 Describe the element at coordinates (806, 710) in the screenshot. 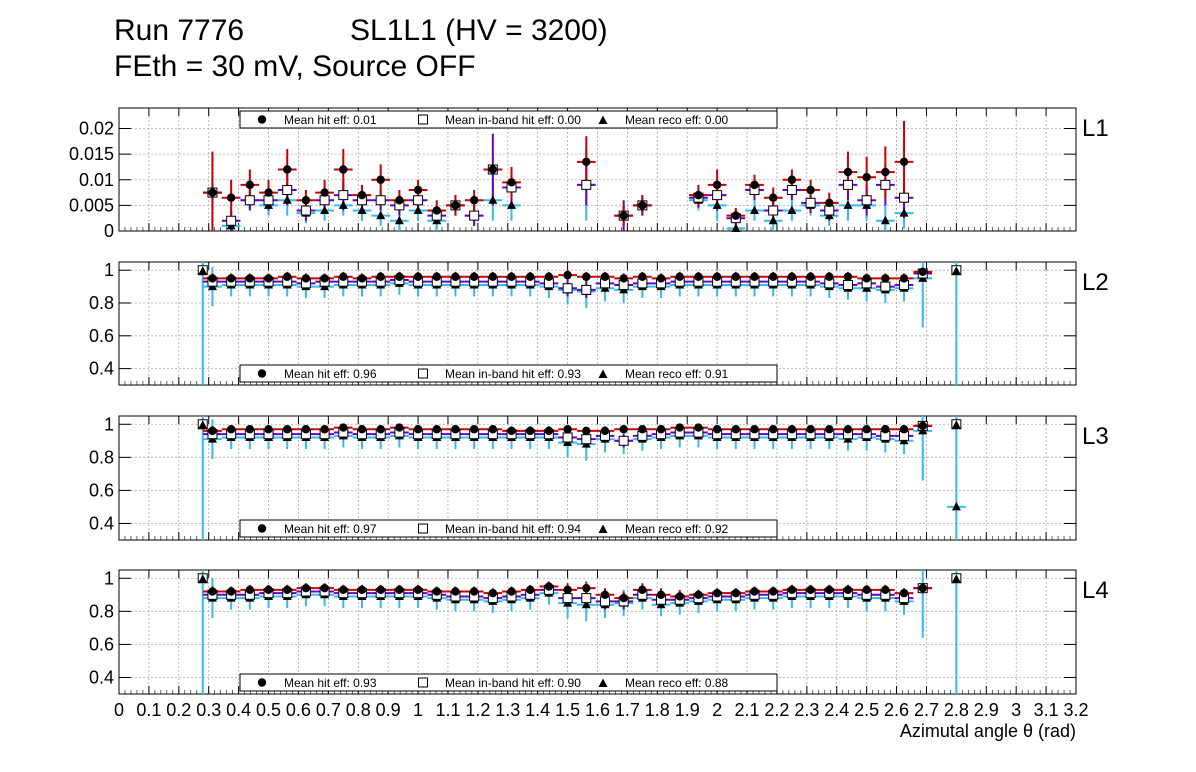

I see `x-tick-label: 2.3` at that location.